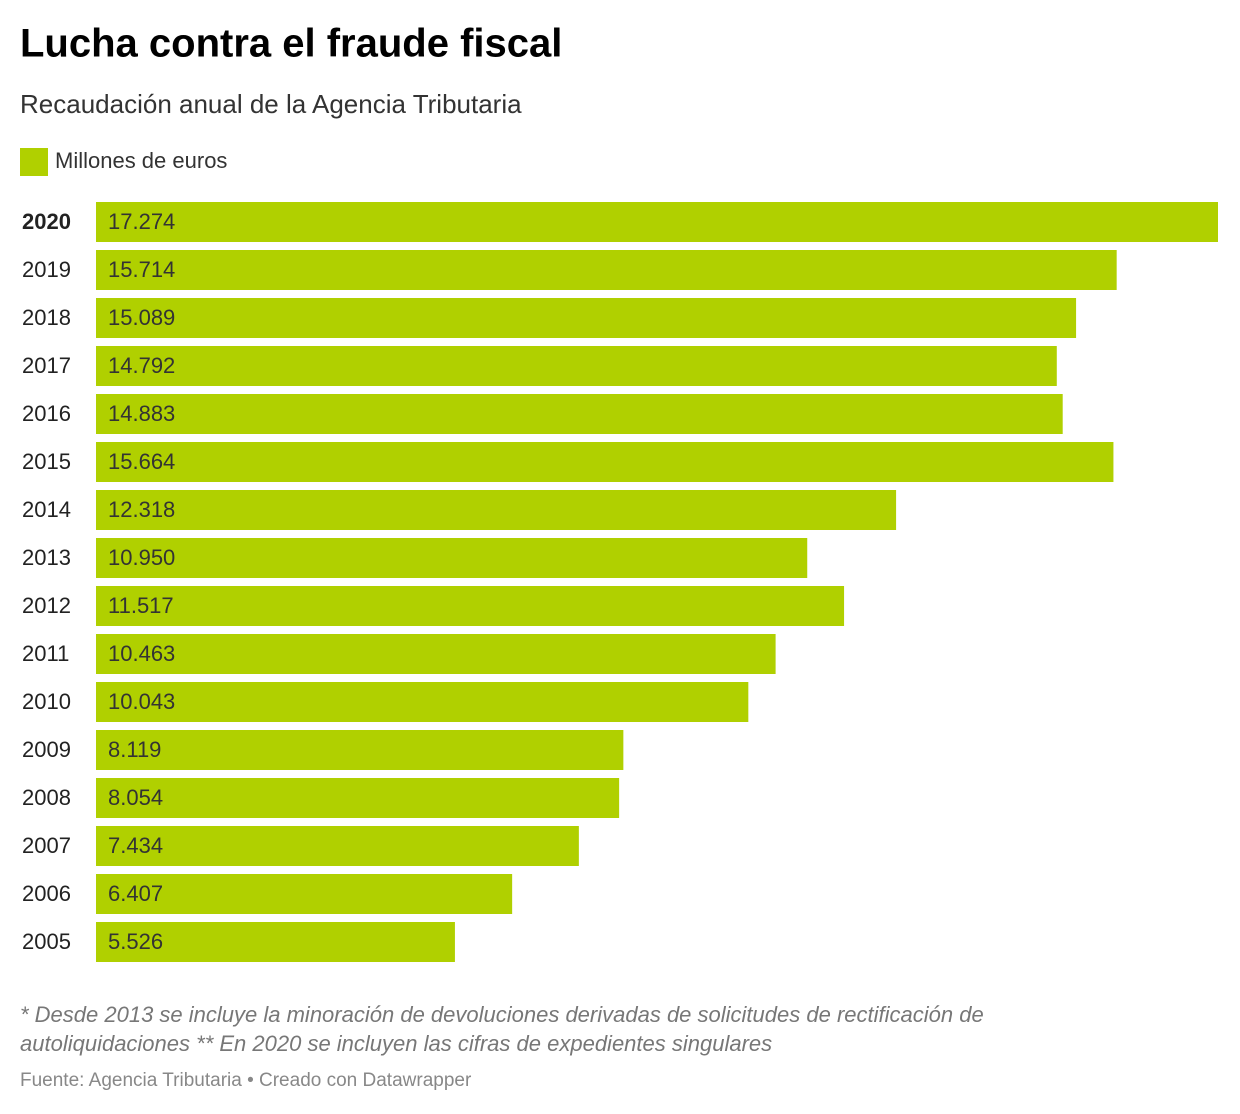  Describe the element at coordinates (46, 797) in the screenshot. I see `y-tick-label: 2008` at that location.